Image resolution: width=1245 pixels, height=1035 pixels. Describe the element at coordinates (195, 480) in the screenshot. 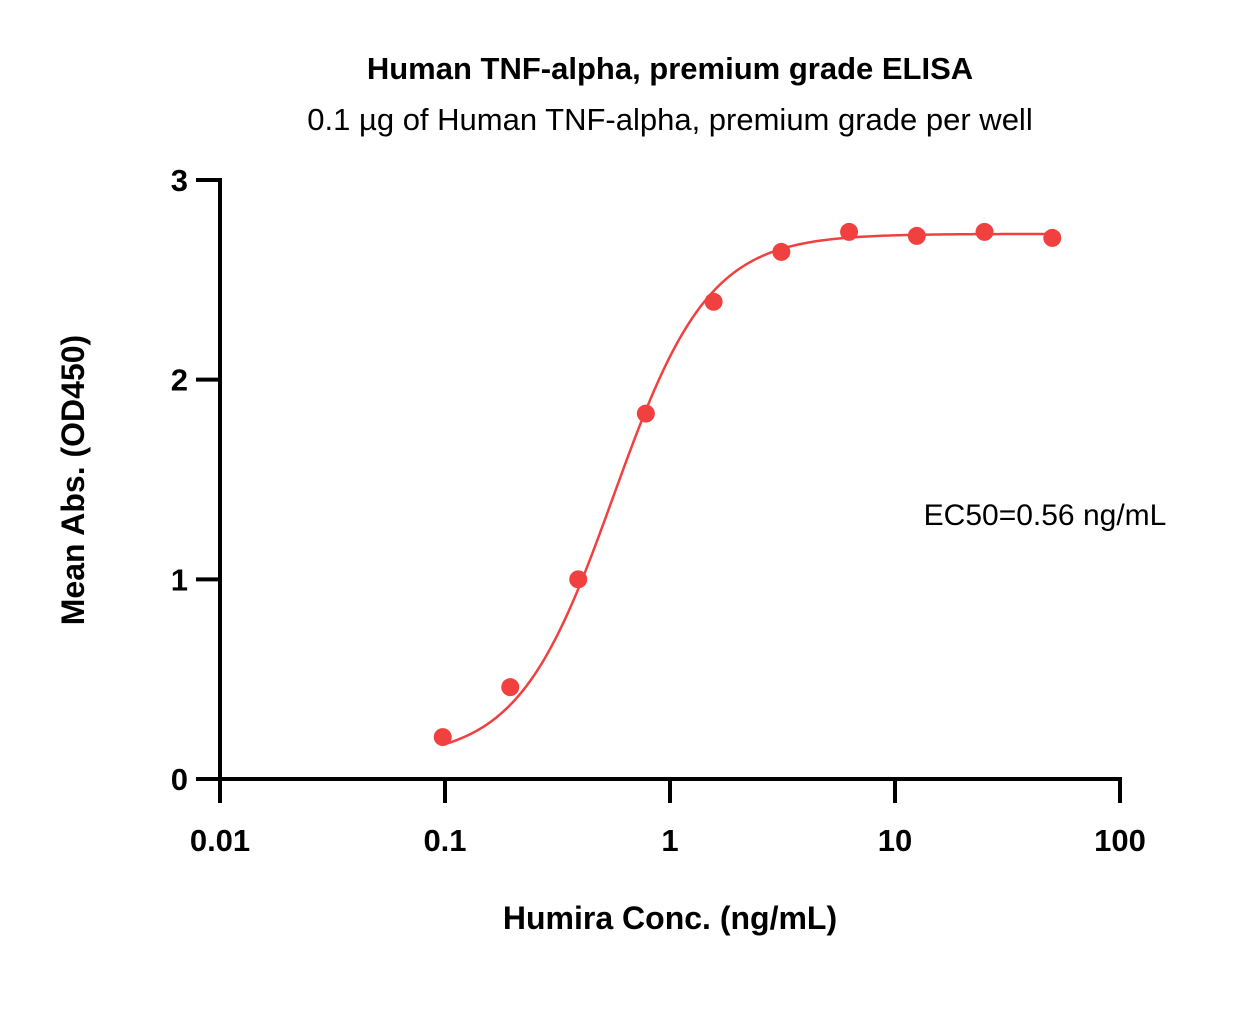

I see `y-ticks: 0 1 2 3` at that location.